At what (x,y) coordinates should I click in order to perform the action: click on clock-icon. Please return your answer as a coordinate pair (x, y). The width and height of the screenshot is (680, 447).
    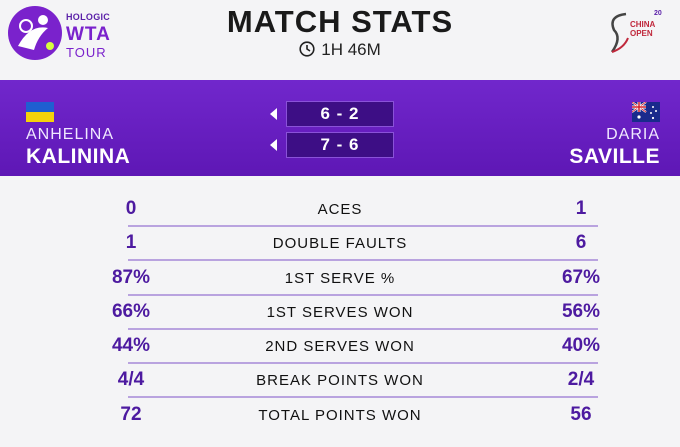
    Looking at the image, I should click on (307, 49).